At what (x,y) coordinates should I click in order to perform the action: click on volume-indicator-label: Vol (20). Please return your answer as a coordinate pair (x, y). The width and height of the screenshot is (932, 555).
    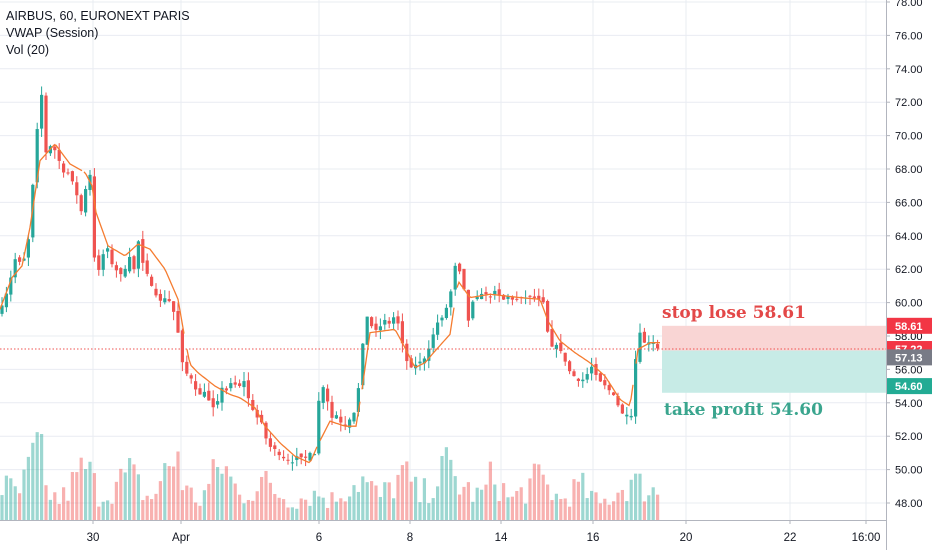
    Looking at the image, I should click on (28, 50).